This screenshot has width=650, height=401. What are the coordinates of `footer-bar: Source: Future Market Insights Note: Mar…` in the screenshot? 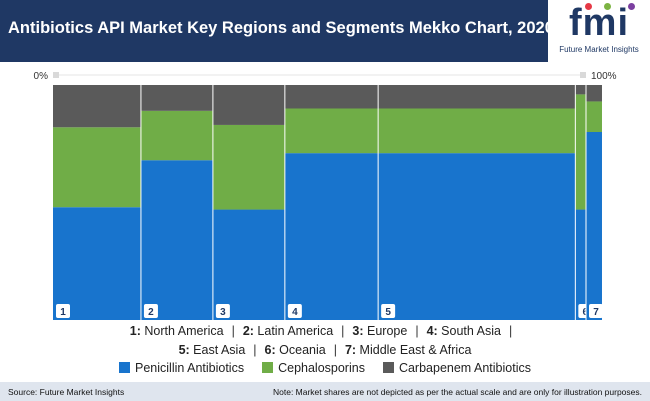 It's located at (325, 391).